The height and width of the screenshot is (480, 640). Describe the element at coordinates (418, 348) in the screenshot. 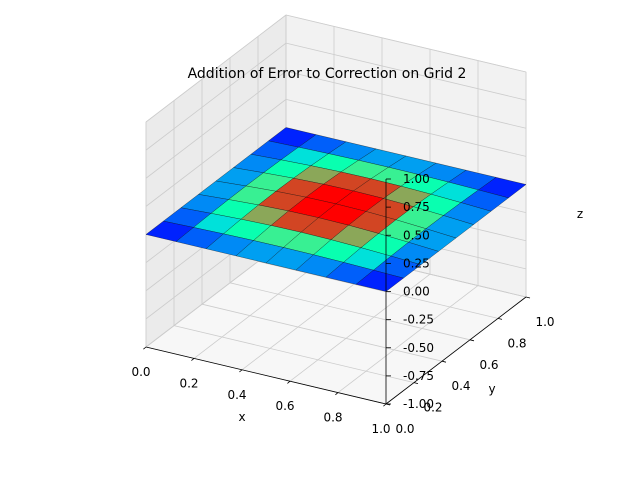

I see `z-tick-label: -0.50` at that location.